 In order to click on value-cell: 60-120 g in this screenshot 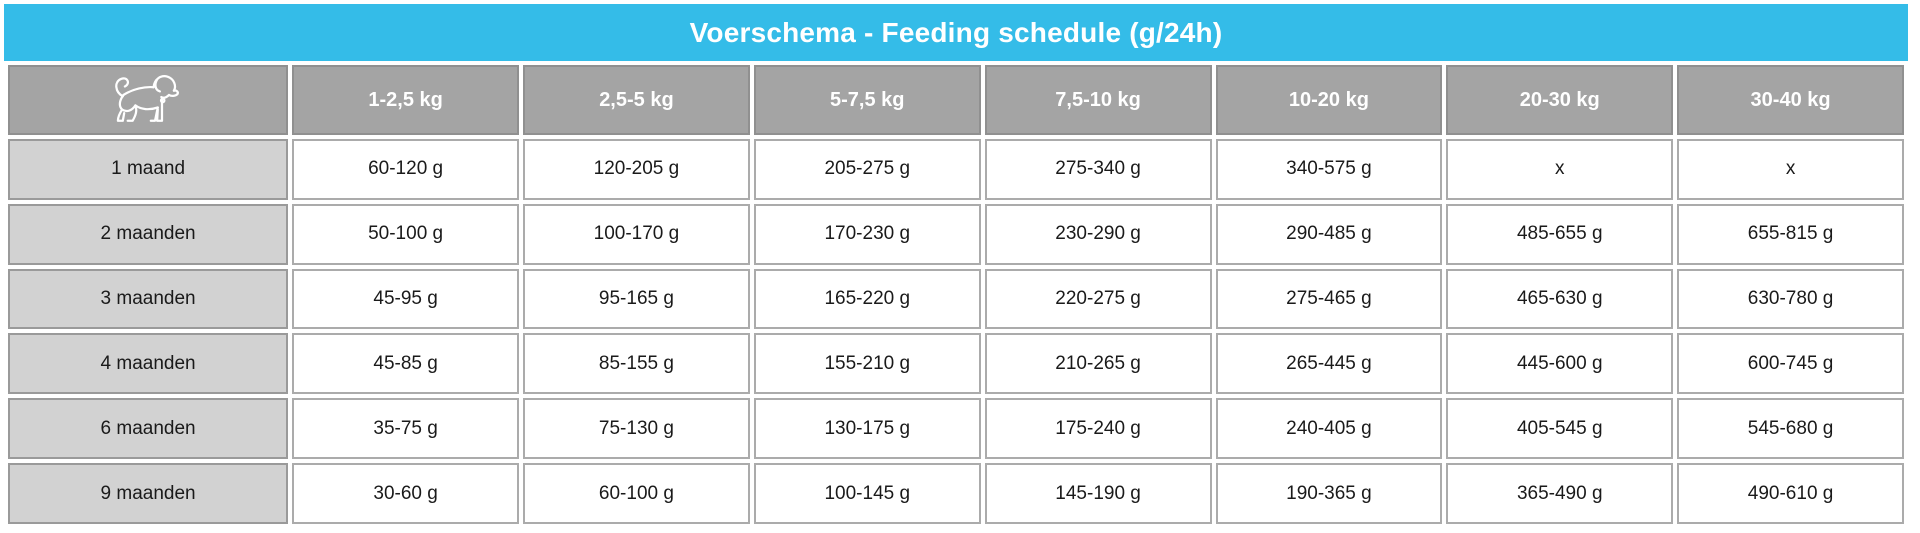, I will do `click(406, 169)`.